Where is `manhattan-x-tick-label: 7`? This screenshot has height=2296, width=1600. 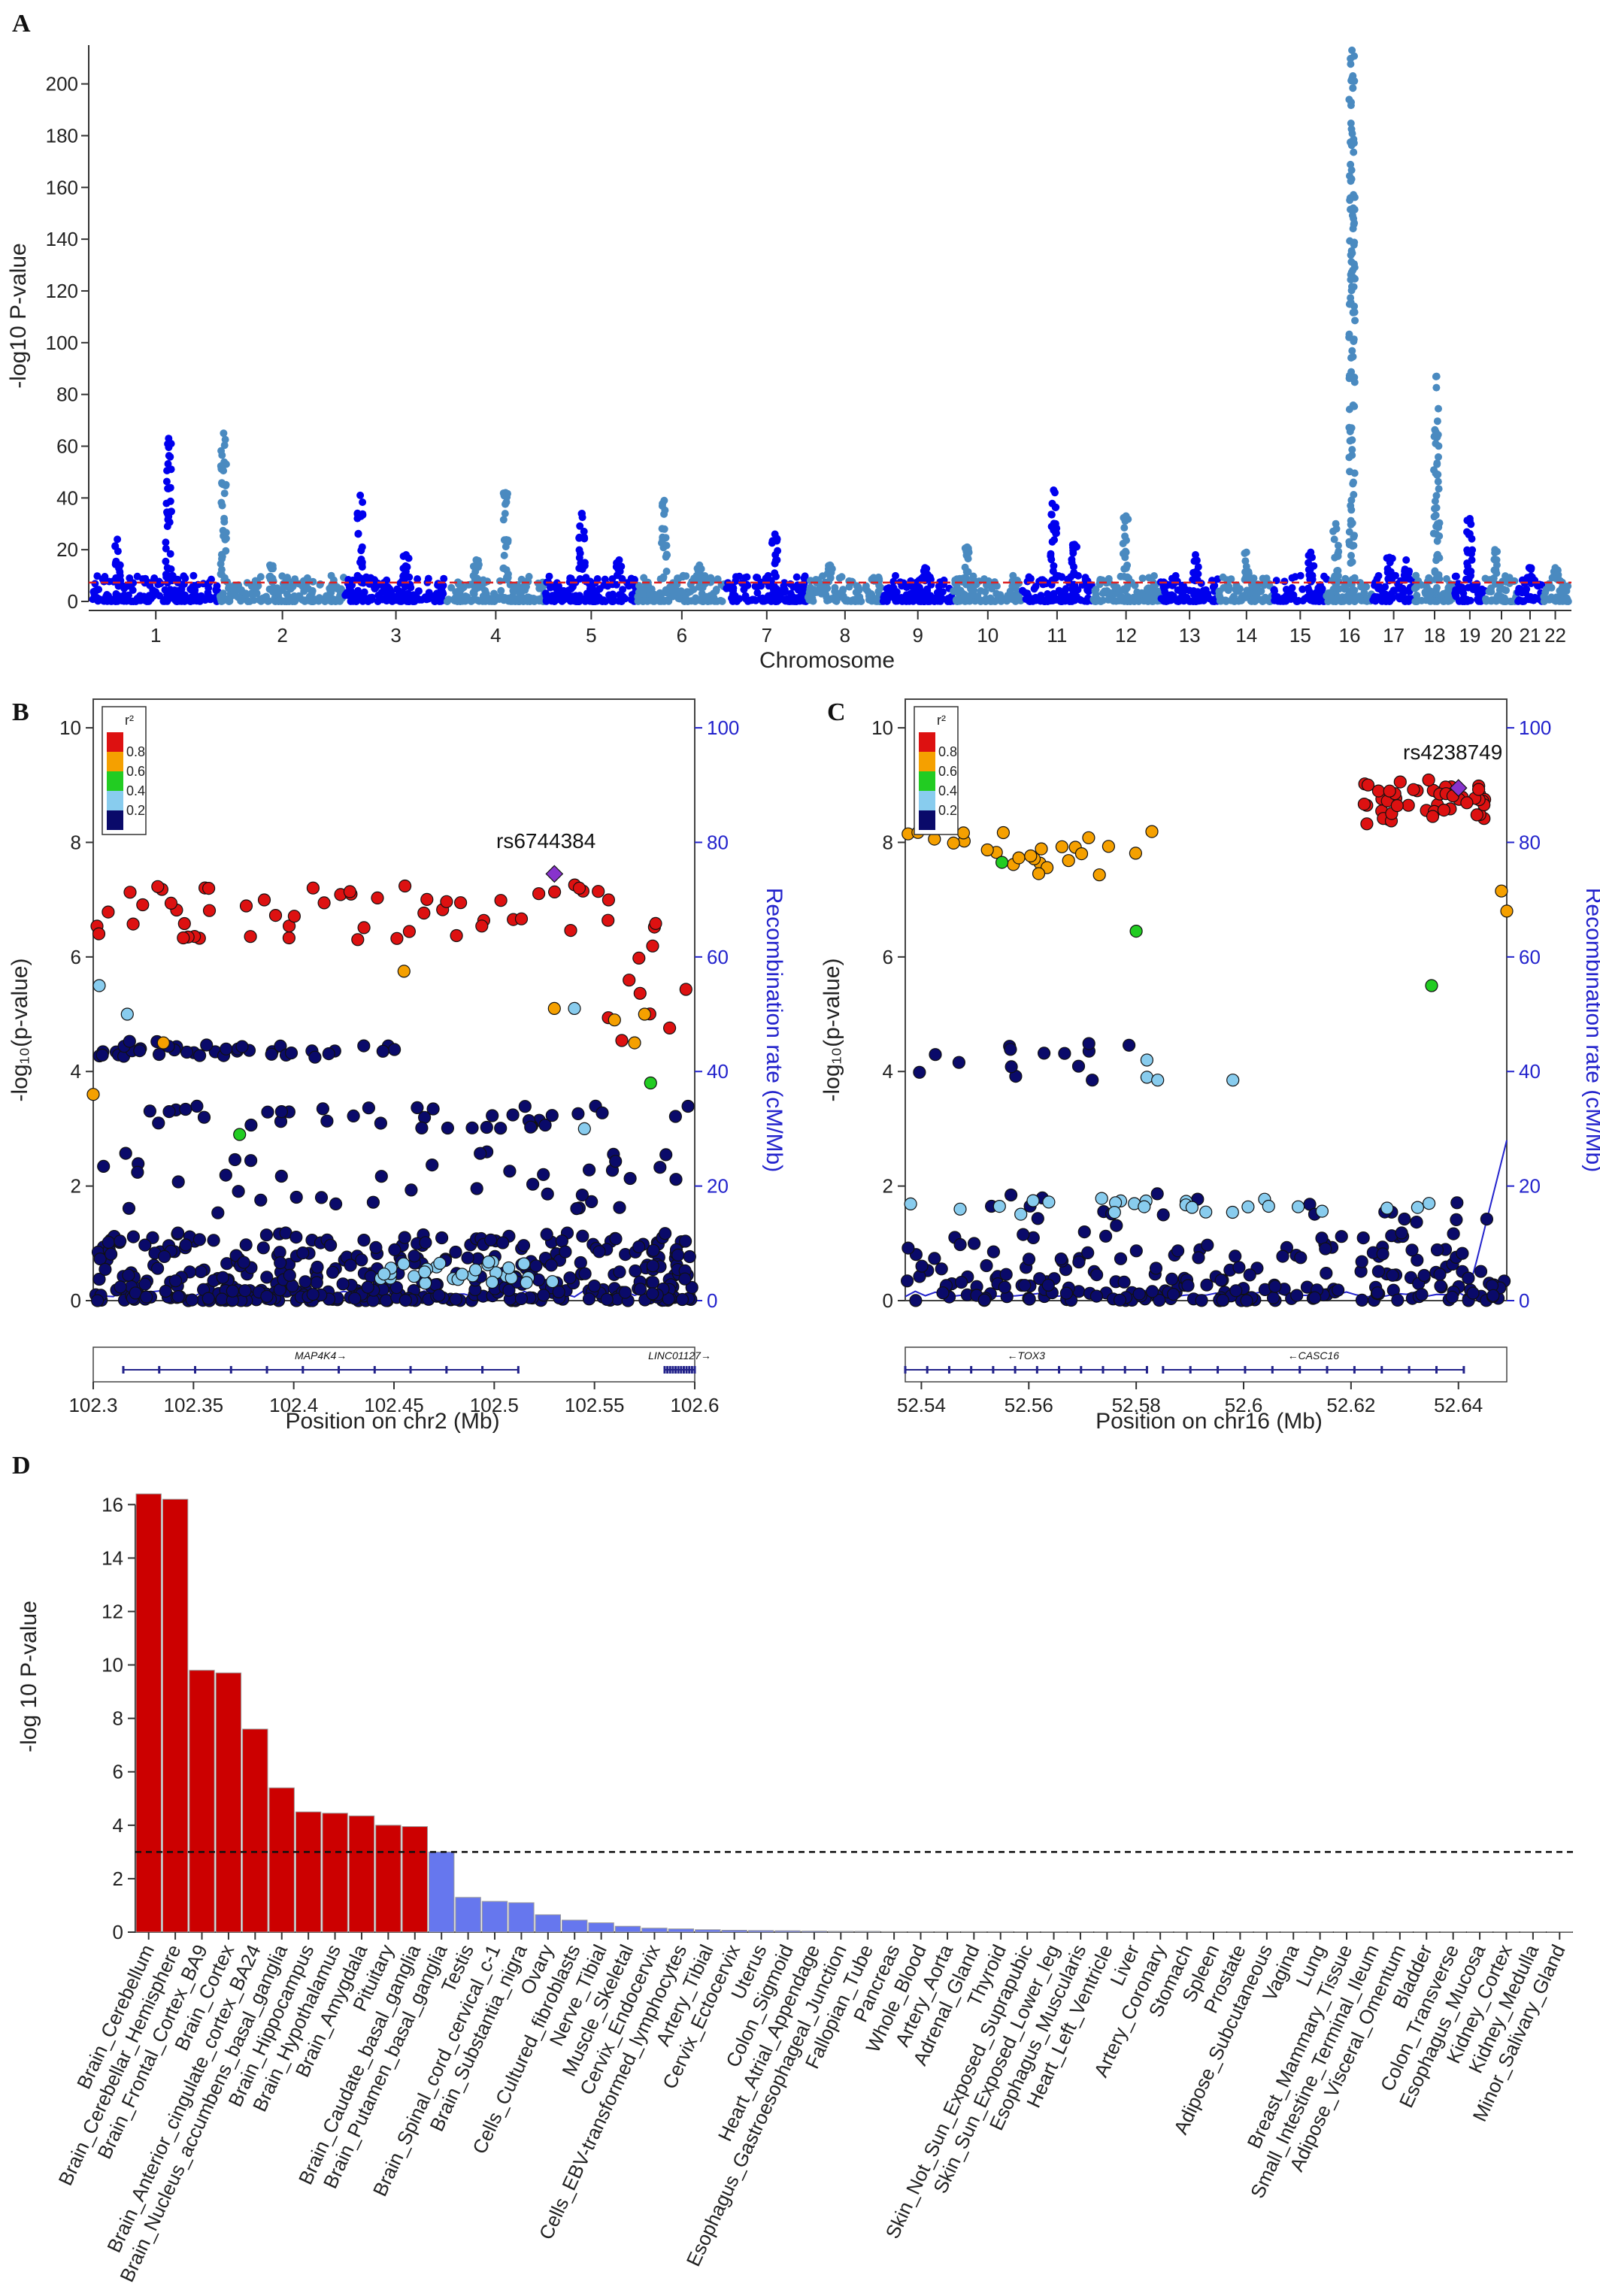 manhattan-x-tick-label: 7 is located at coordinates (767, 635).